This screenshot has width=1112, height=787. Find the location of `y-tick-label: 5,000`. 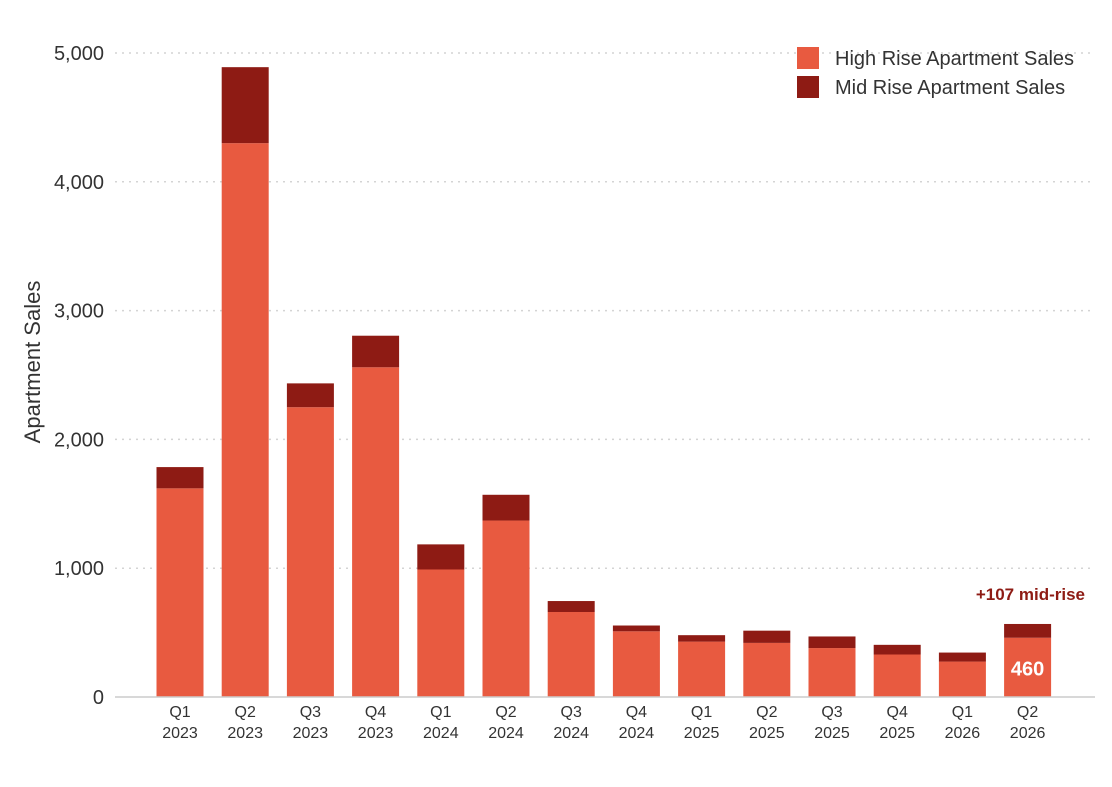

y-tick-label: 5,000 is located at coordinates (79, 54).